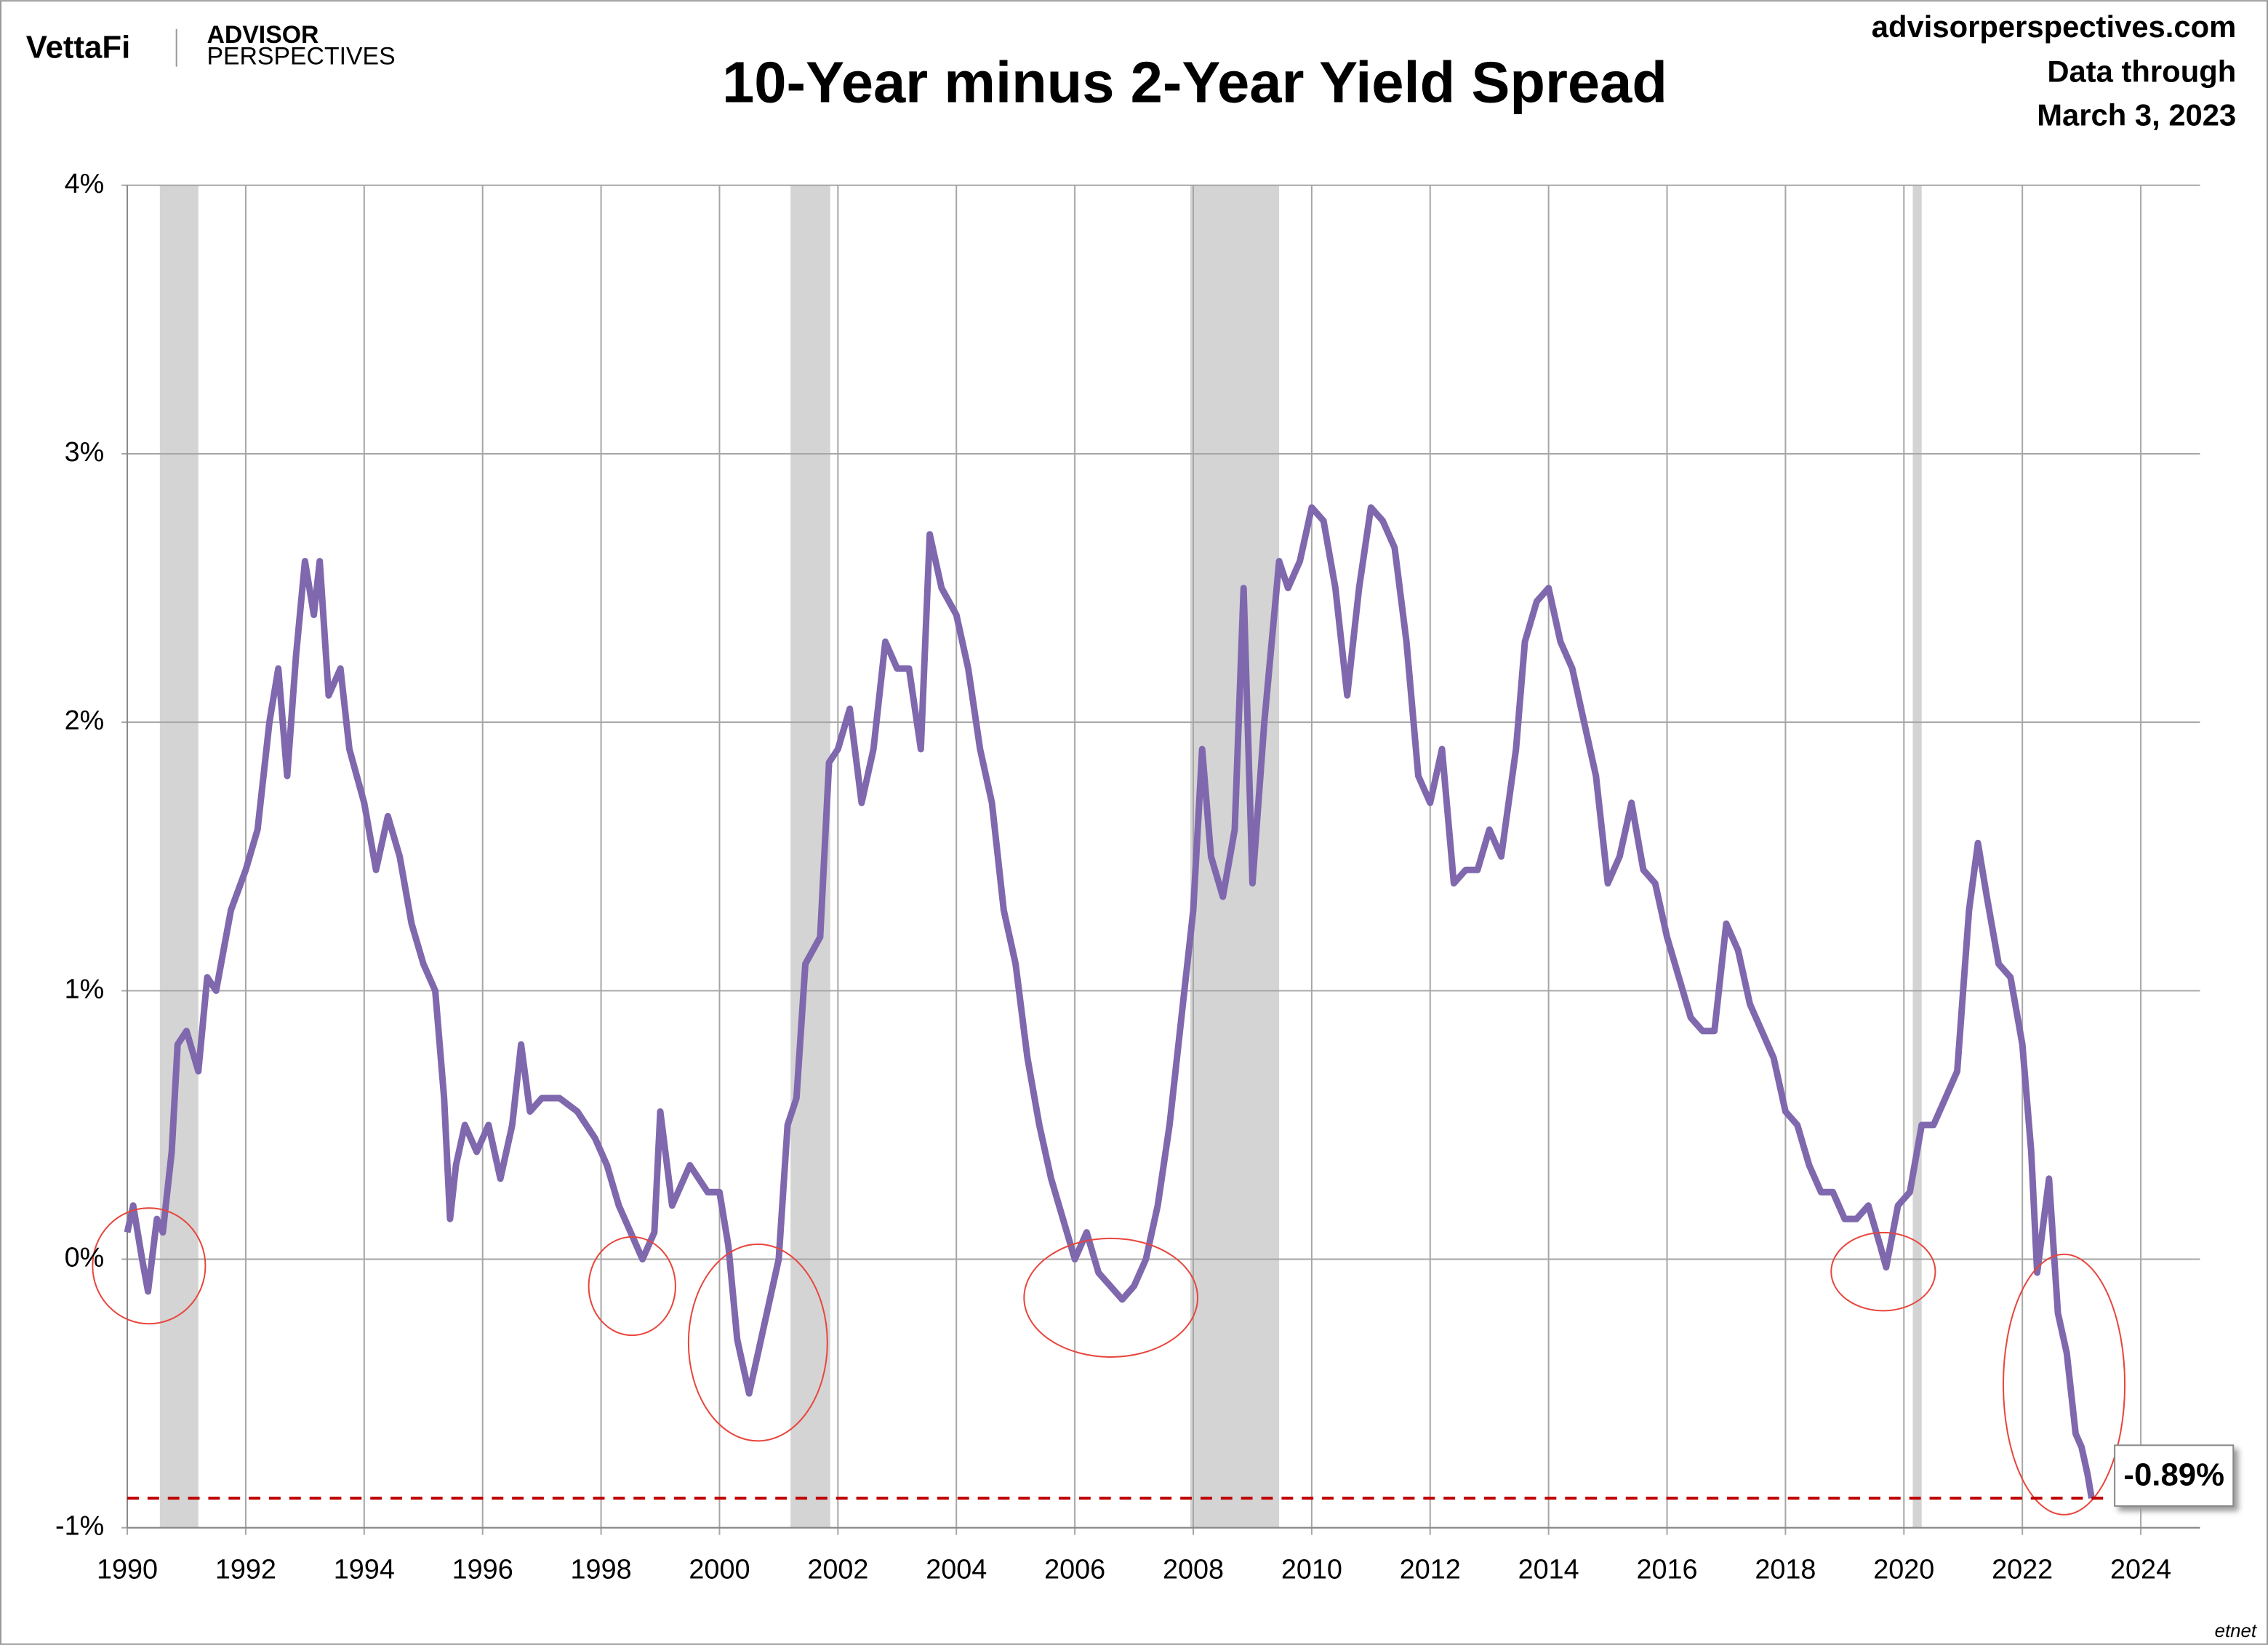 This screenshot has width=2268, height=1645. I want to click on site: advisorperspectives.com, so click(2054, 26).